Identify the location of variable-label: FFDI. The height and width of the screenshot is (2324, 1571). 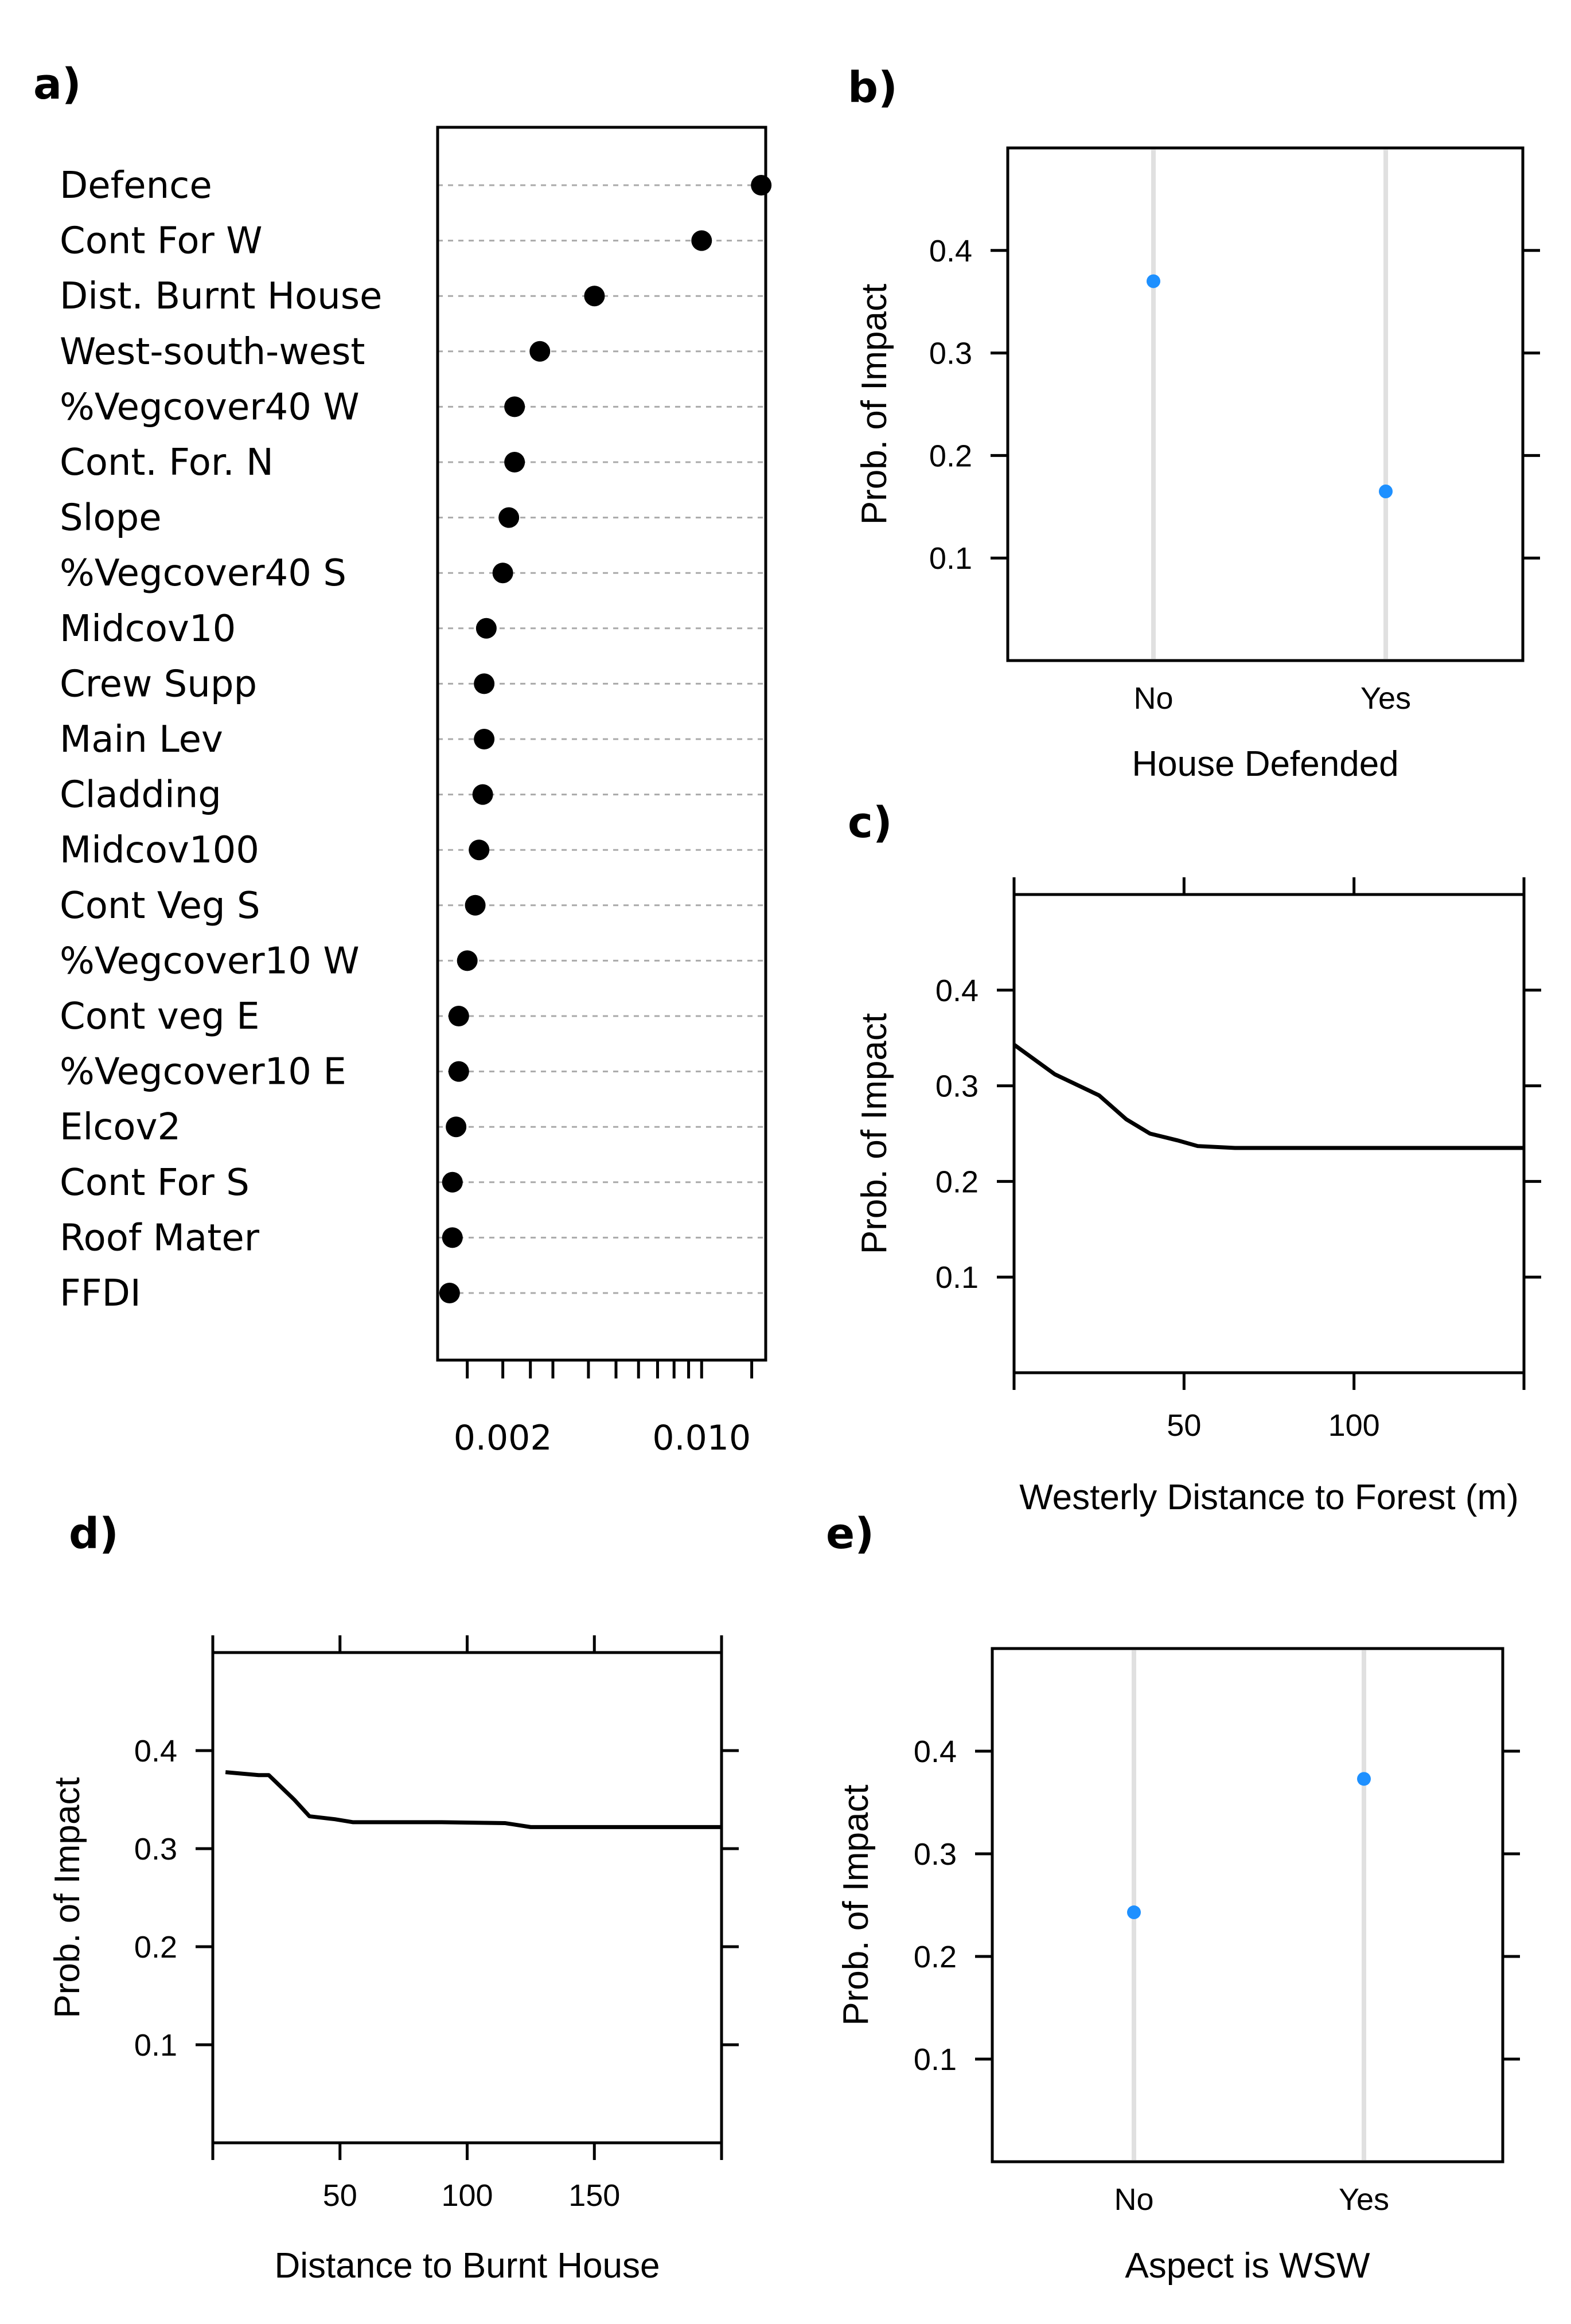
(100, 1293).